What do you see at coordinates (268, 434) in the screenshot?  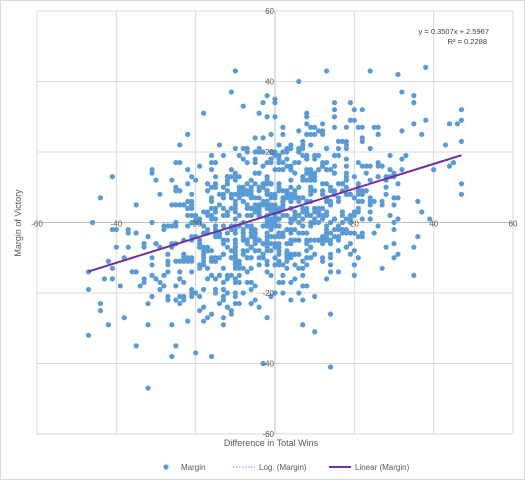 I see `y-tick-label-0: -60` at bounding box center [268, 434].